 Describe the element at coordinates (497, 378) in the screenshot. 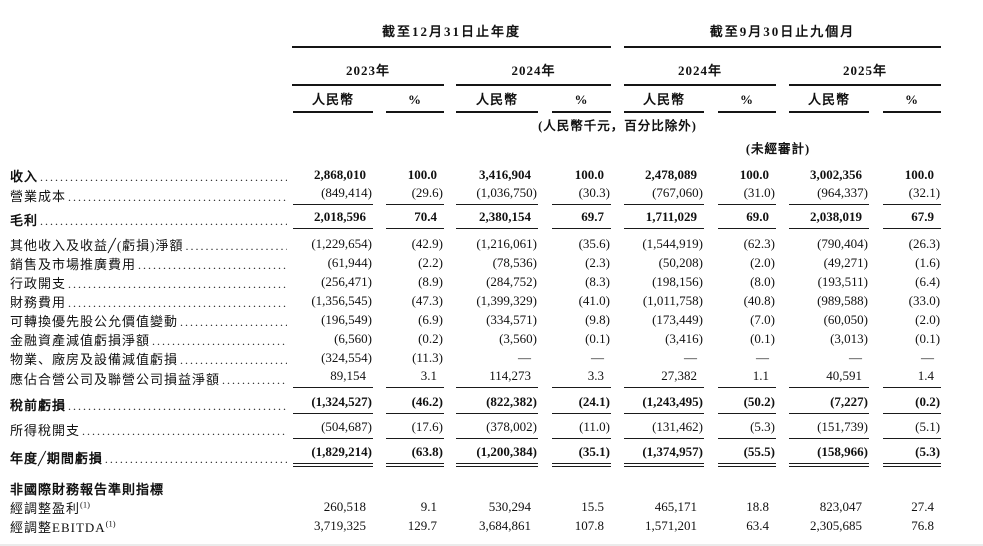

I see `amount-cell: 114,273` at that location.